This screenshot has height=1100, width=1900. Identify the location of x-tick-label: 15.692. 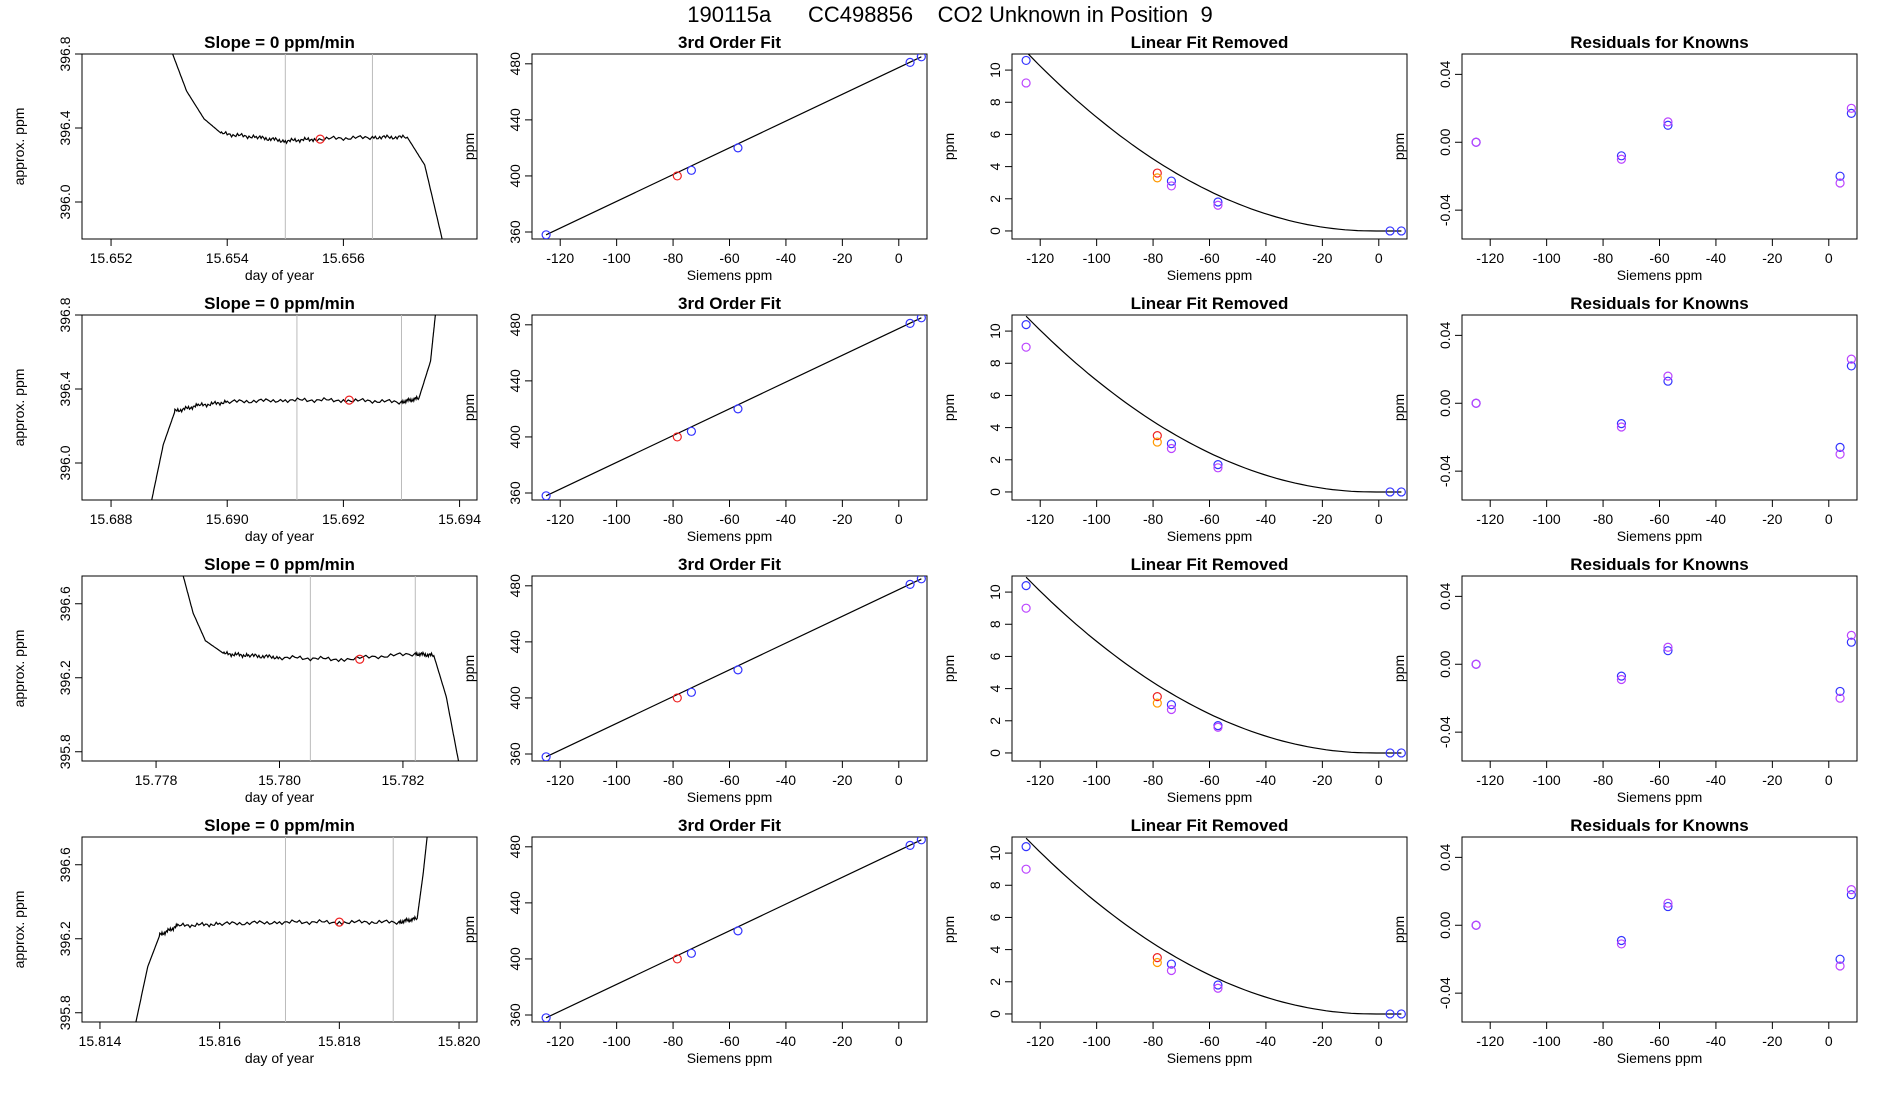
(343, 519).